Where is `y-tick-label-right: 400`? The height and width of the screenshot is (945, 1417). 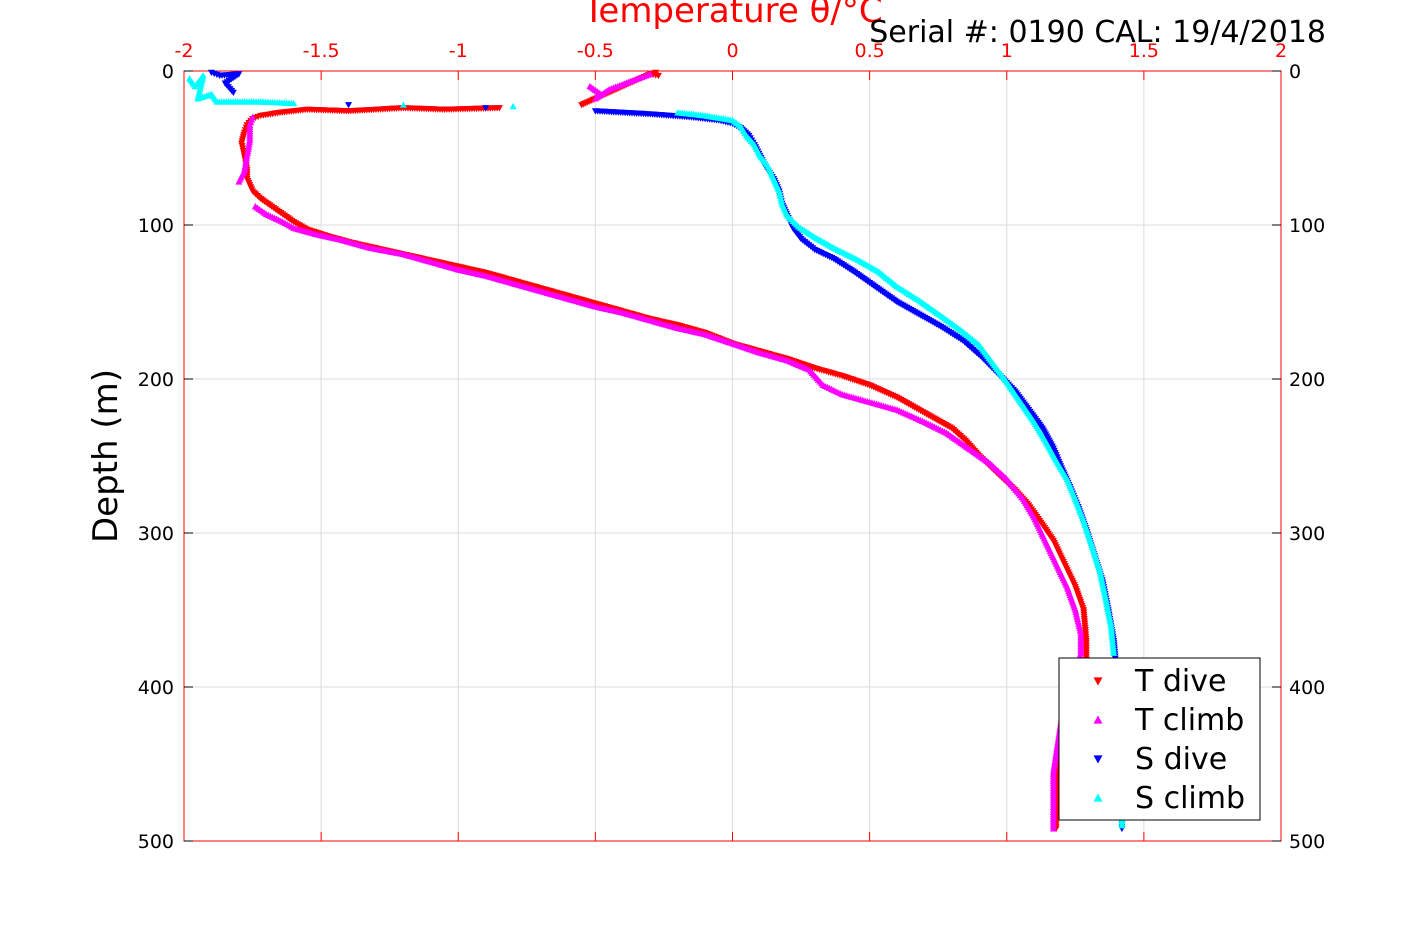
y-tick-label-right: 400 is located at coordinates (1307, 688).